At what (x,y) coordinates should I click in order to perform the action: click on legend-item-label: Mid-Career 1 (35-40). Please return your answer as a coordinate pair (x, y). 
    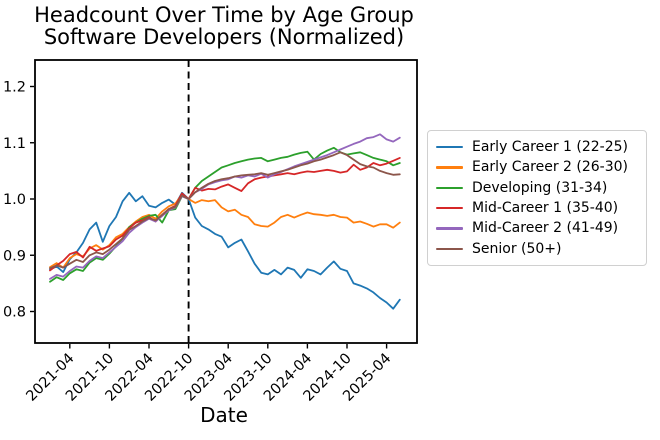
    Looking at the image, I should click on (545, 208).